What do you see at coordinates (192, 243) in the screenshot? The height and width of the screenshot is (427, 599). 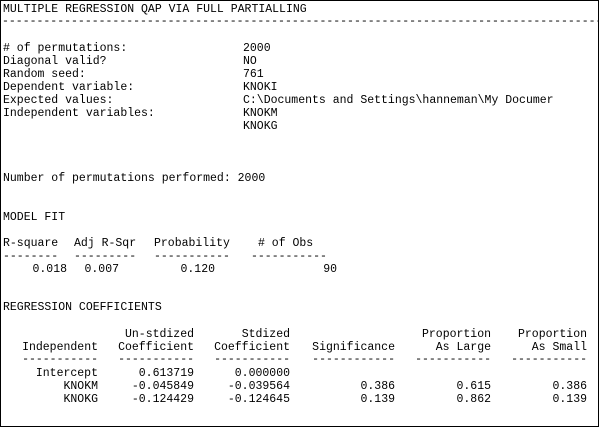 I see `model-fit-header: Probability` at bounding box center [192, 243].